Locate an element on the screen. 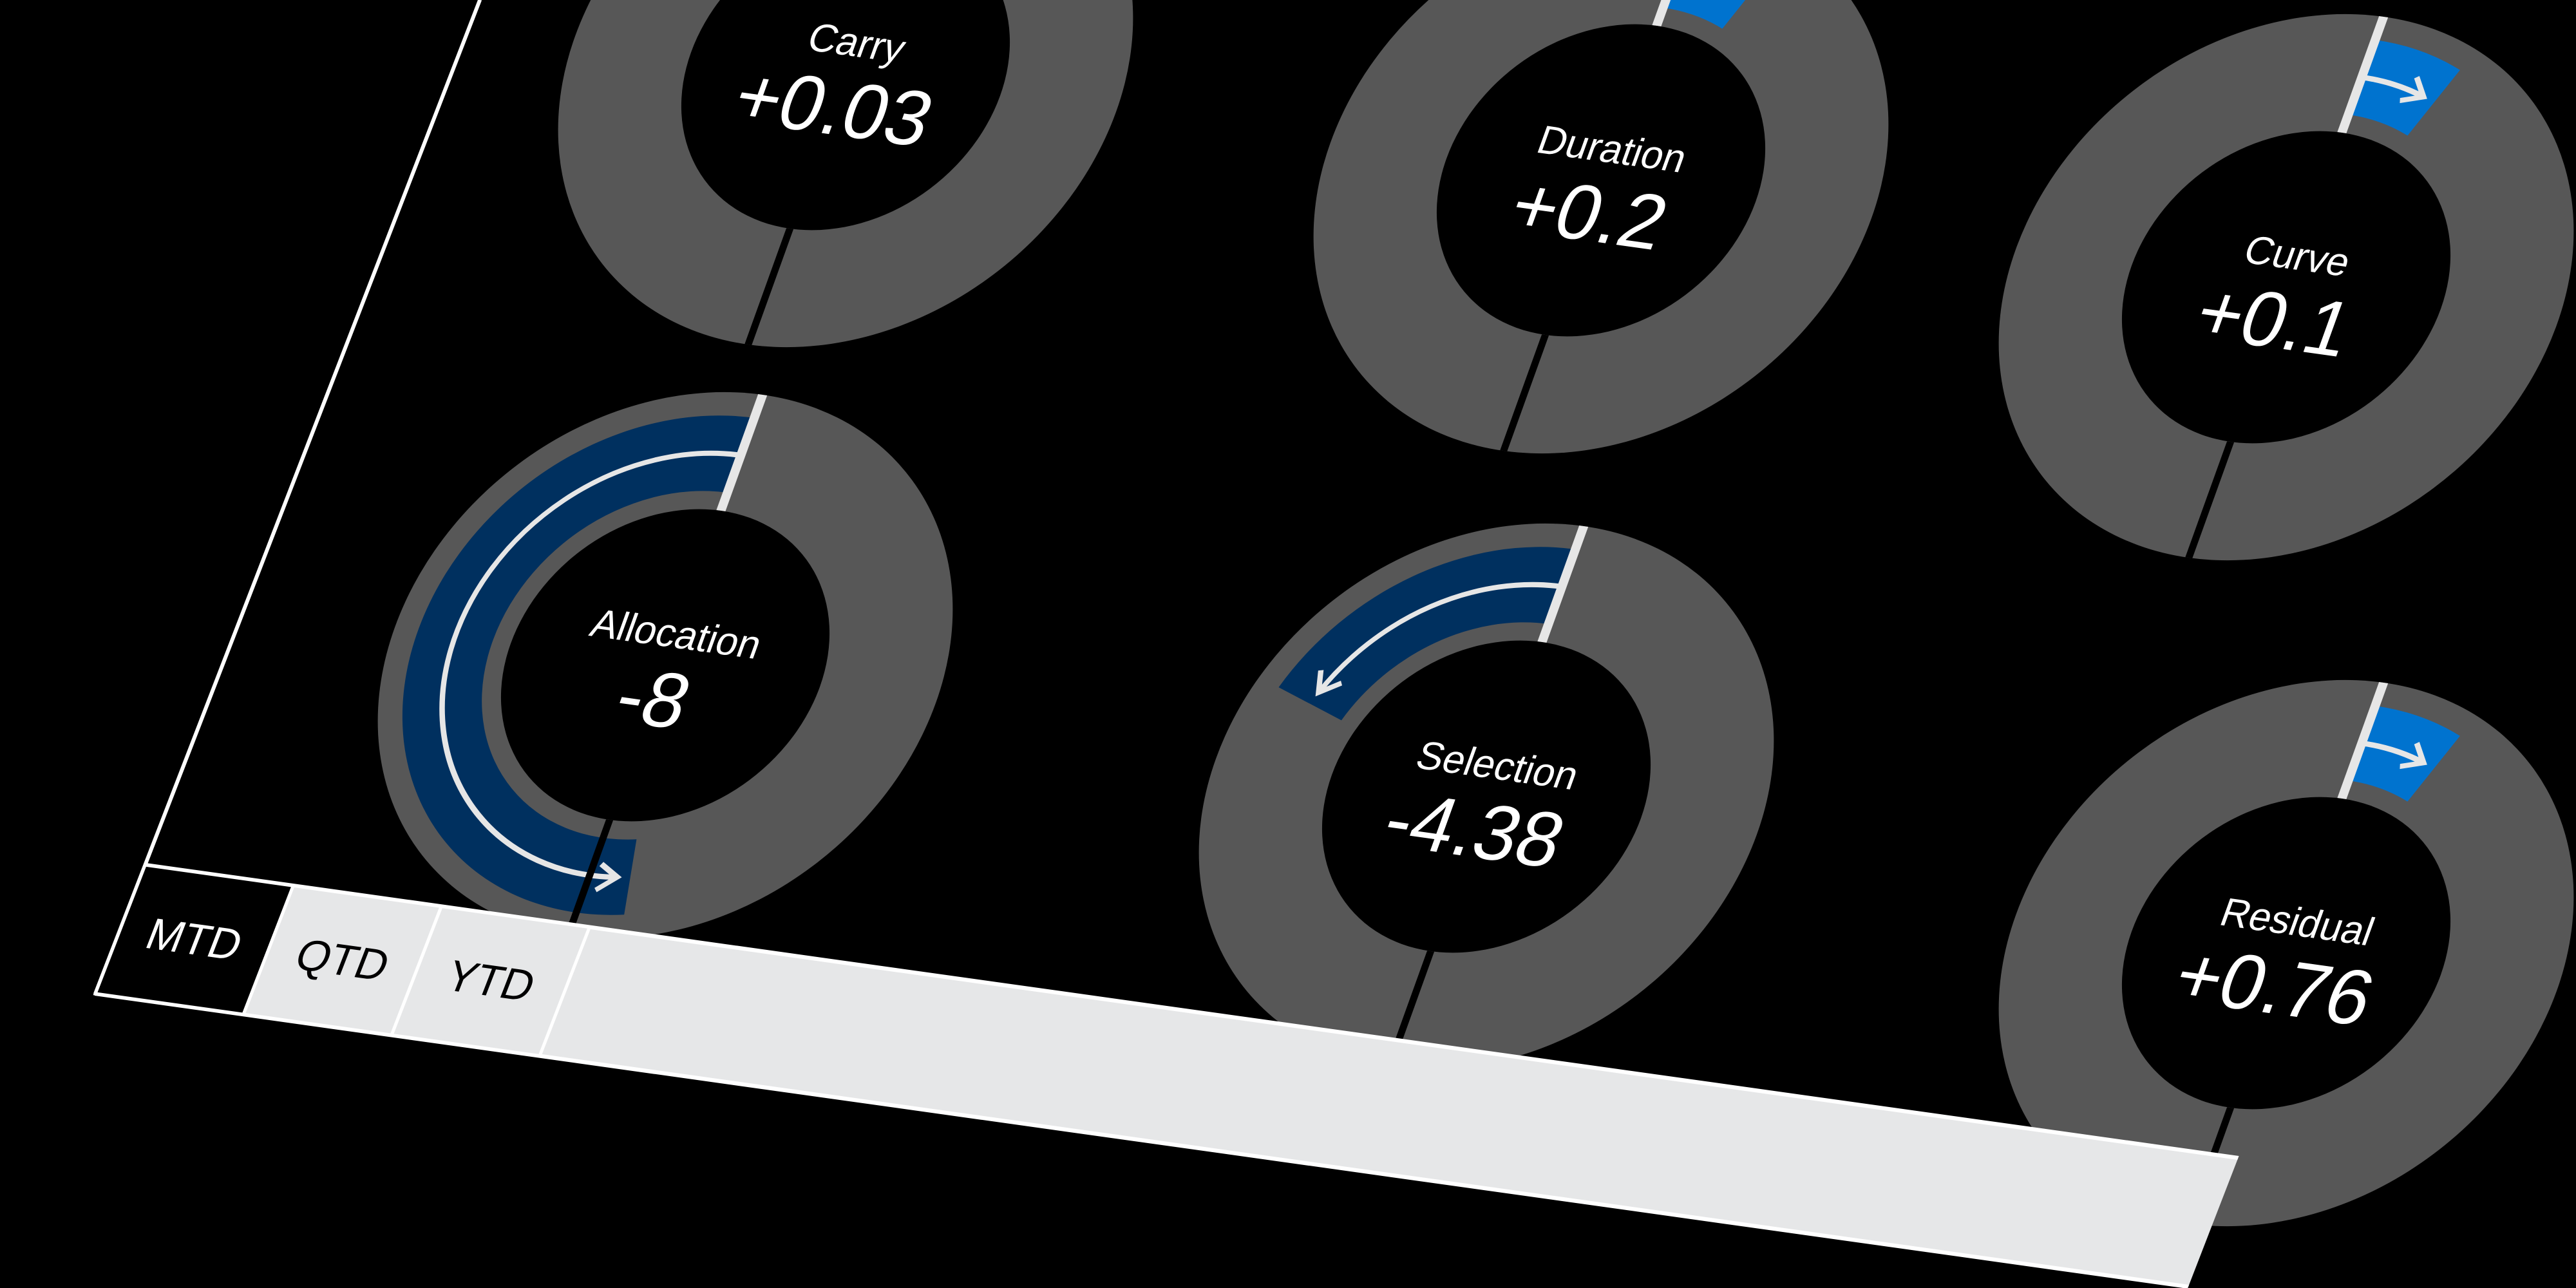  tab-mtd: MTD is located at coordinates (194, 940).